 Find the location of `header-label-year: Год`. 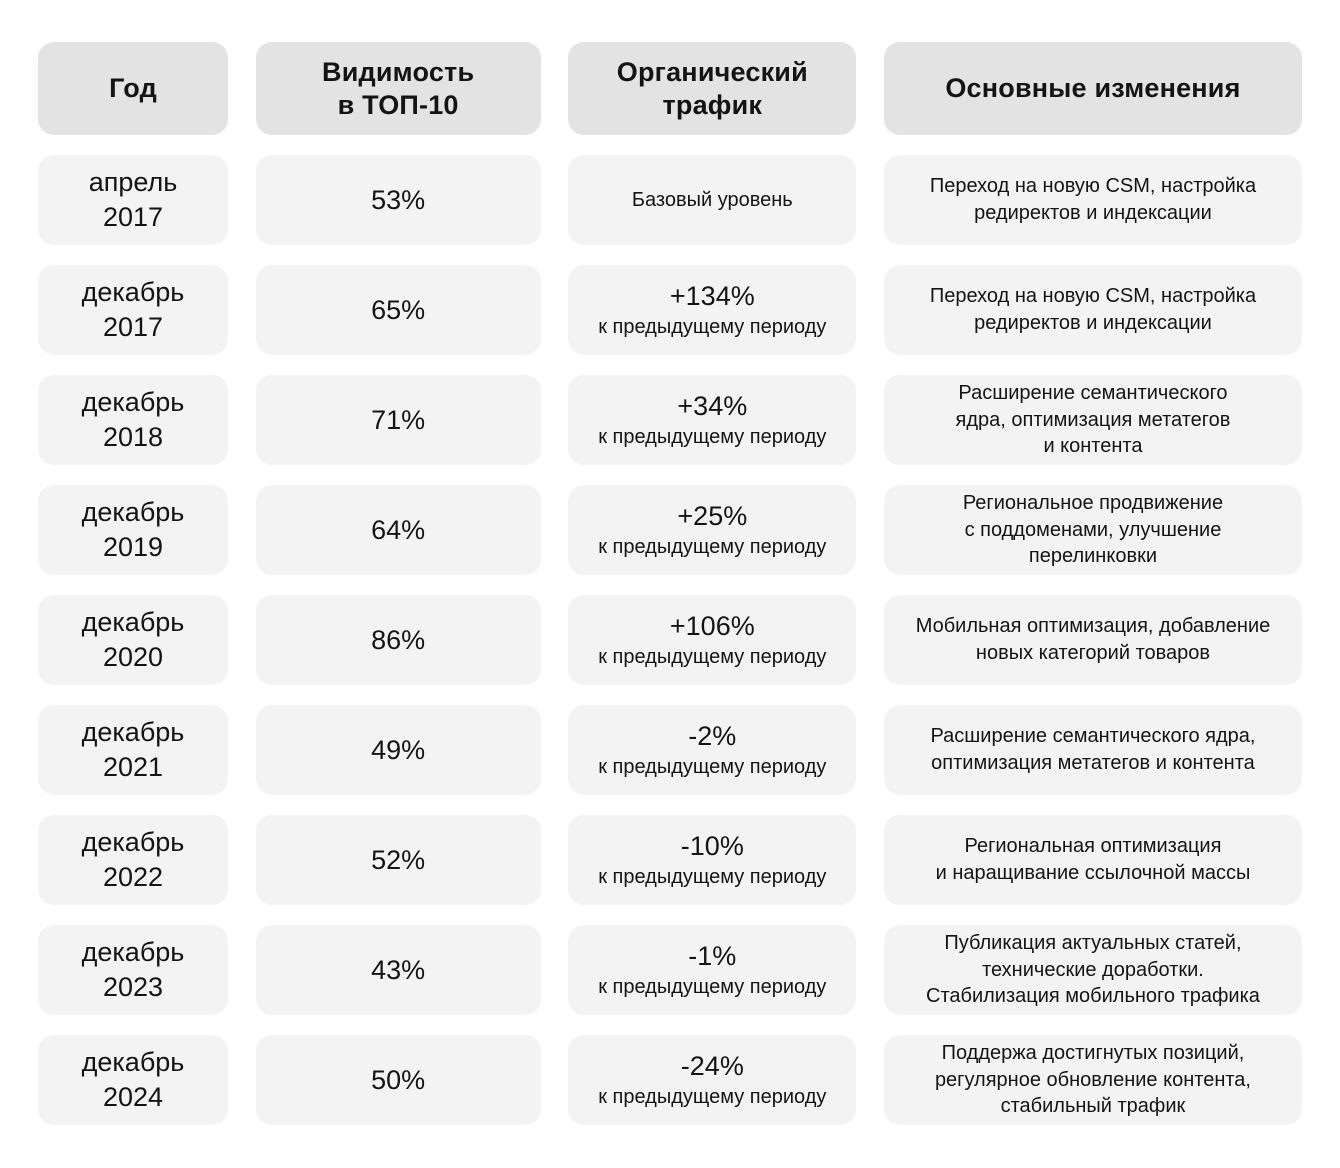

header-label-year: Год is located at coordinates (133, 88).